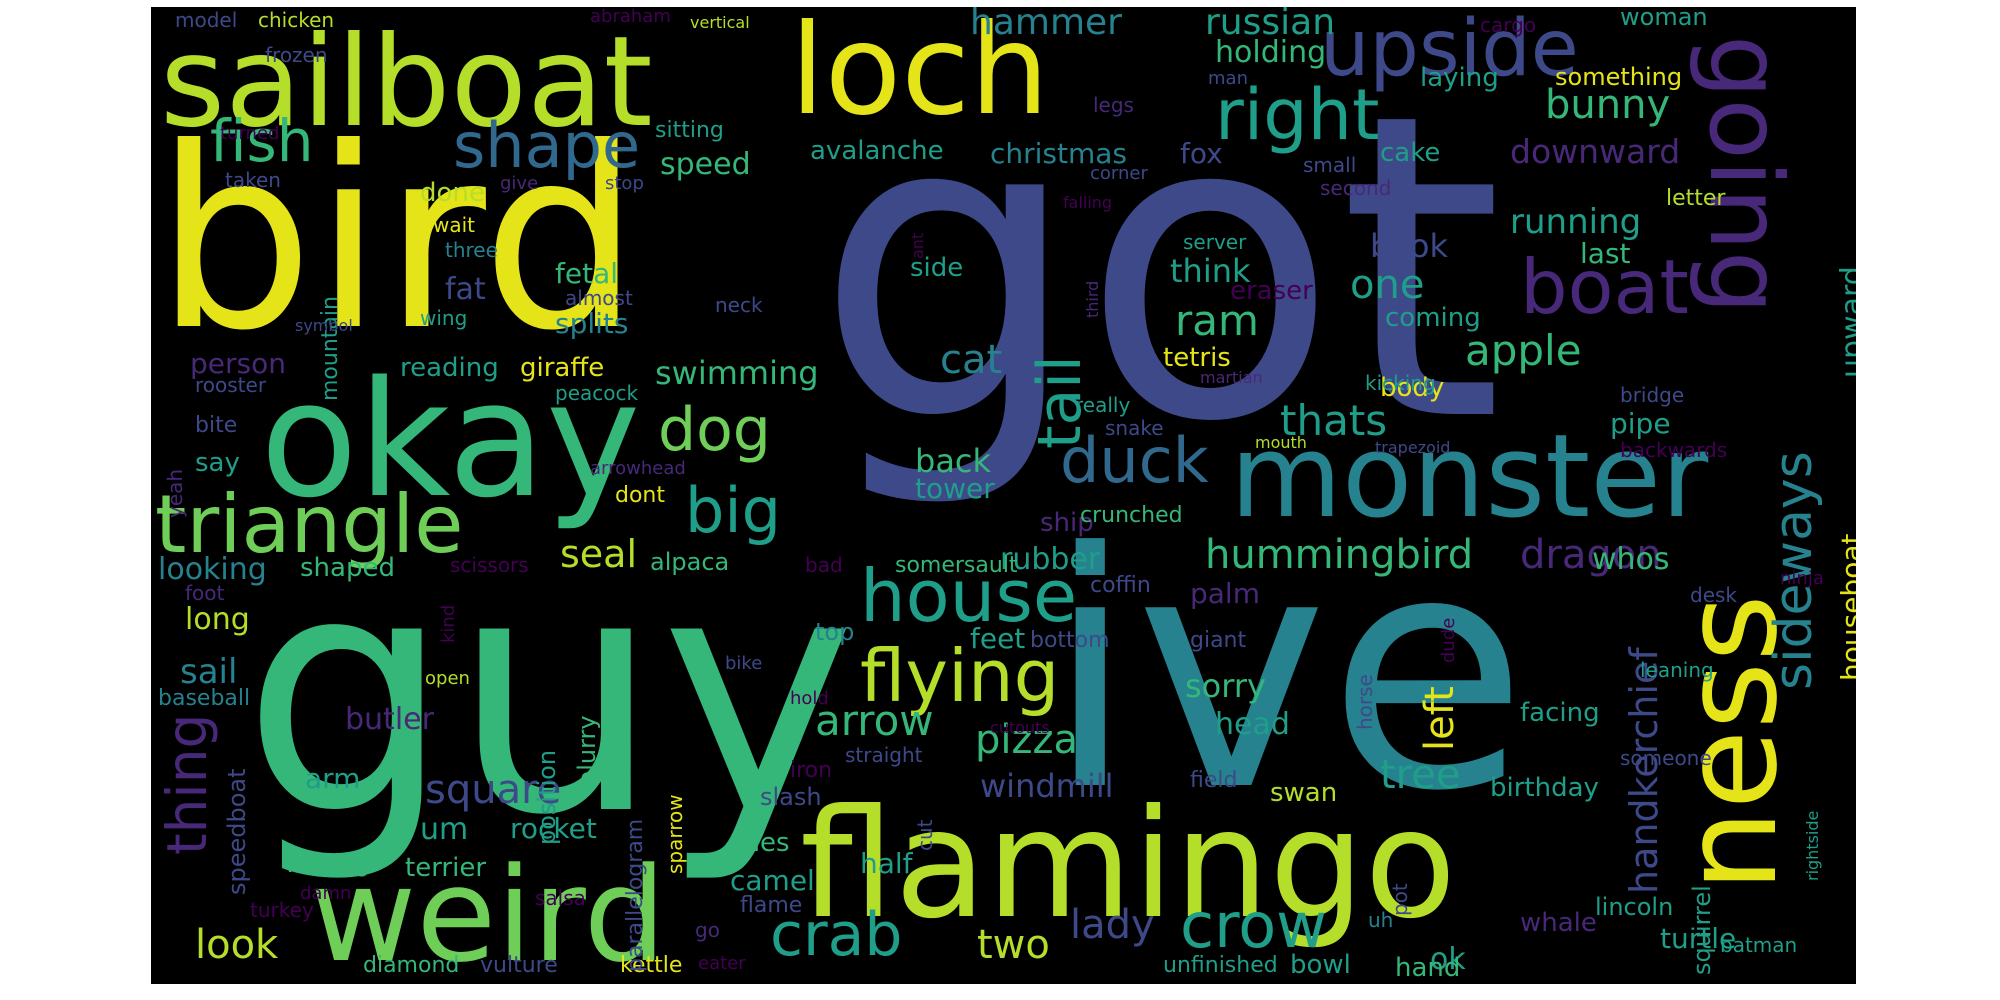 The image size is (2000, 1000). Describe the element at coordinates (519, 183) in the screenshot. I see `word-give: give` at that location.